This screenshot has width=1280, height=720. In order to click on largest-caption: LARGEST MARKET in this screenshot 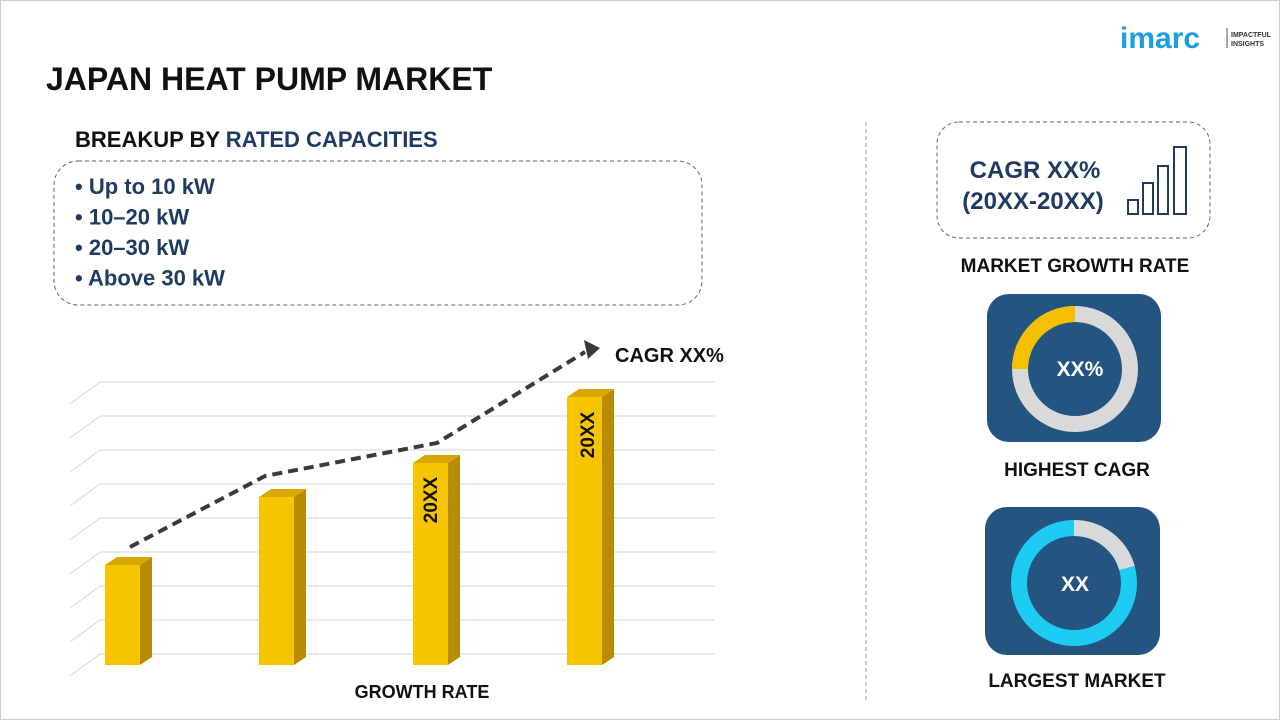, I will do `click(1077, 681)`.